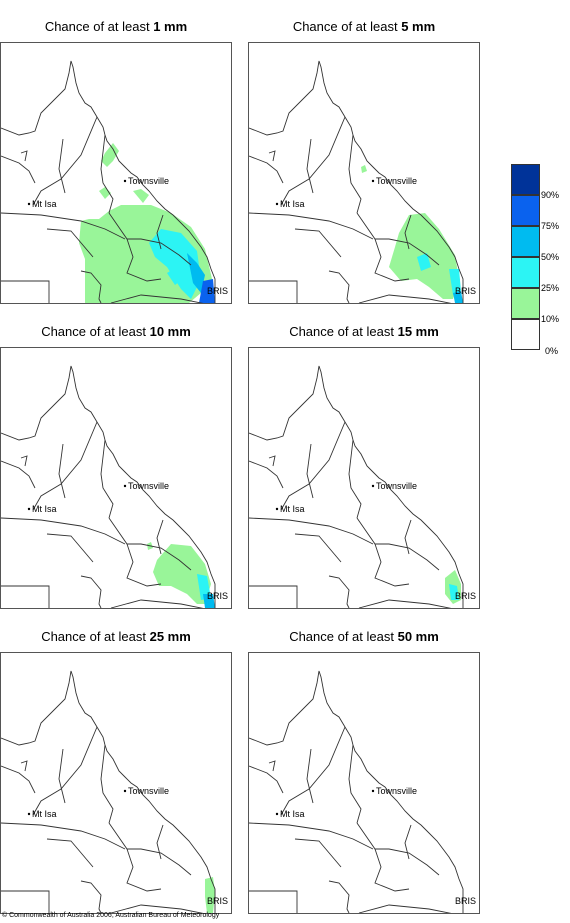 This screenshot has height=923, width=570. I want to click on map-panel-50mm: Chance of at least 50 mm Mt, so click(364, 771).